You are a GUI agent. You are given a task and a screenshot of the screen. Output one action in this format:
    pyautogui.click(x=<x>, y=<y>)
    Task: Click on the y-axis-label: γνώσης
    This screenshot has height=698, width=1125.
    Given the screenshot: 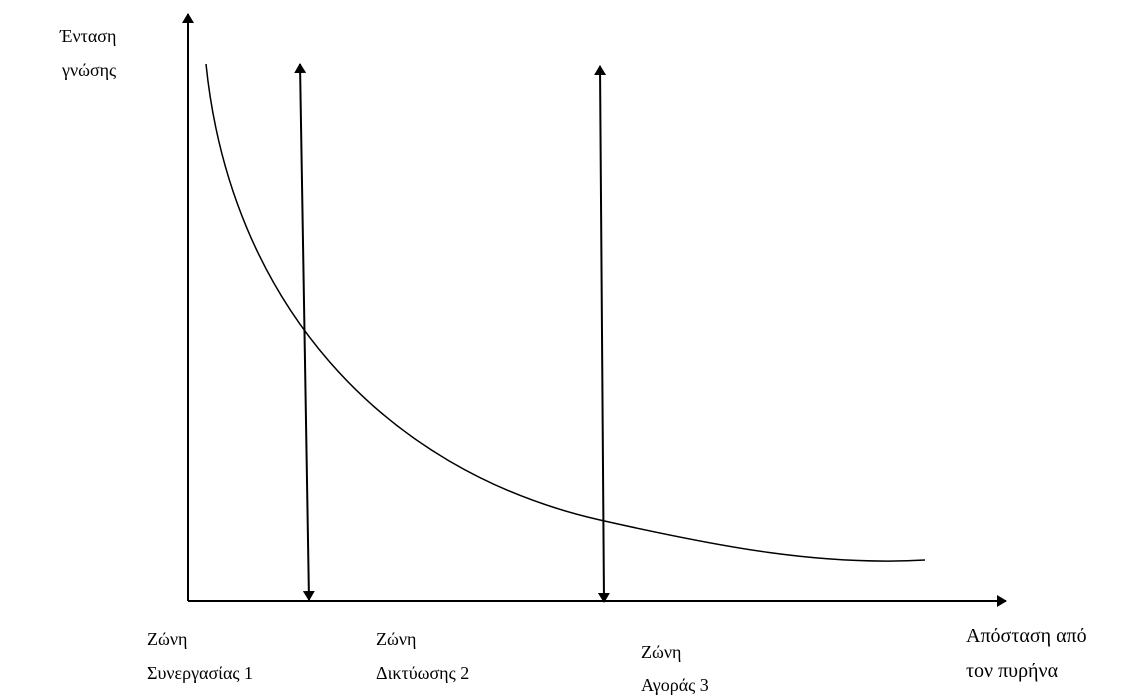 What is the action you would take?
    pyautogui.click(x=88, y=70)
    